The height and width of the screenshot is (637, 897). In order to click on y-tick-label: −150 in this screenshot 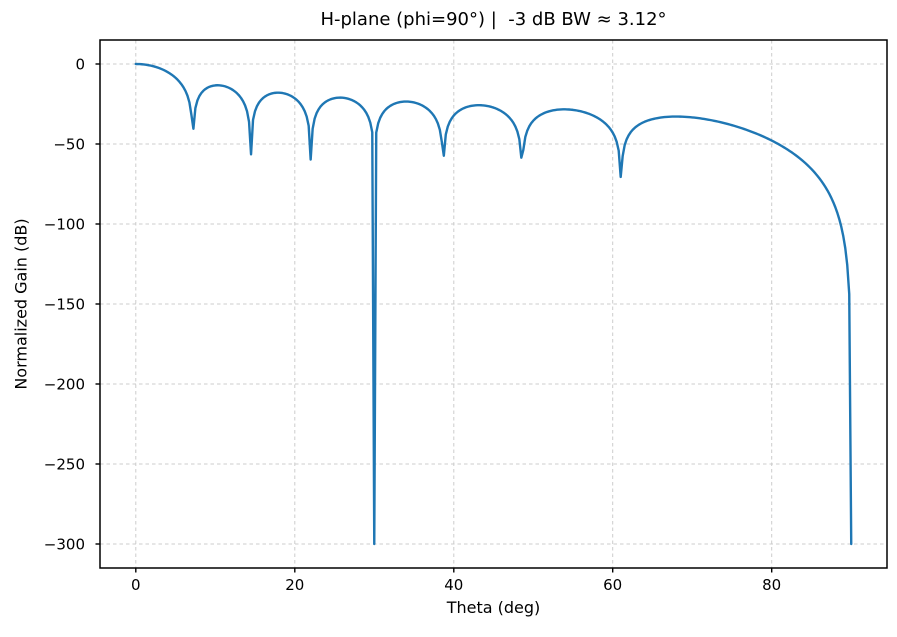, I will do `click(64, 305)`.